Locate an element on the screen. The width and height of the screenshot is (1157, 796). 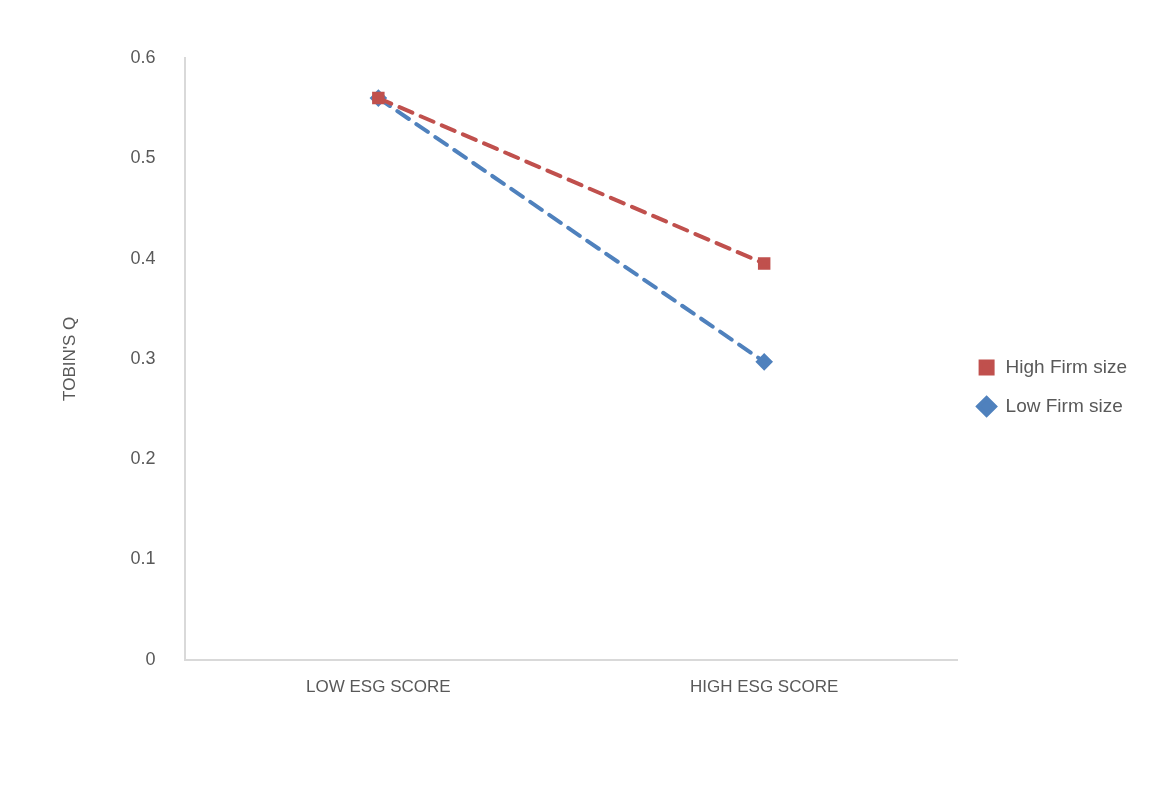
y-tick-label: 0 is located at coordinates (150, 658).